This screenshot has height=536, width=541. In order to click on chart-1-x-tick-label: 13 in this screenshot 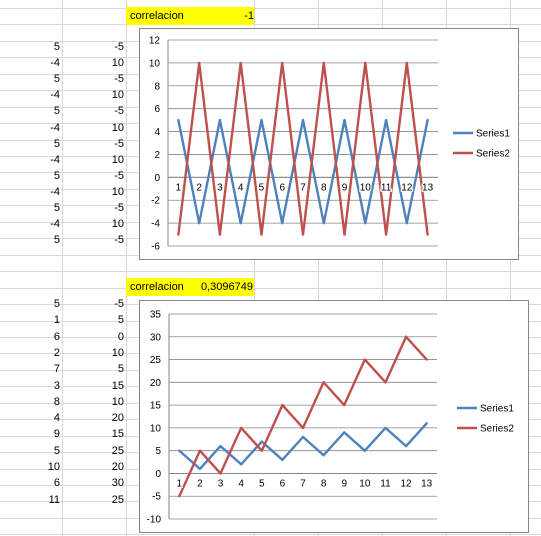, I will do `click(427, 483)`.